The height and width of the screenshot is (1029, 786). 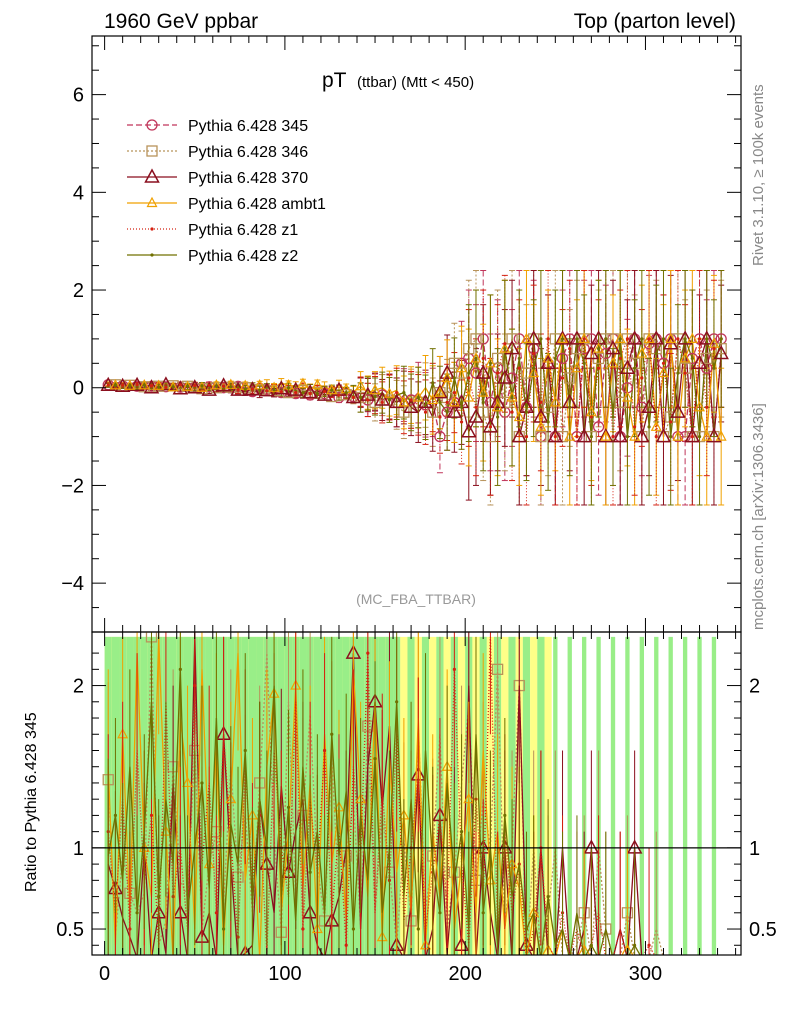 What do you see at coordinates (243, 230) in the screenshot?
I see `legend-label-4: Pythia 6.428 z1` at bounding box center [243, 230].